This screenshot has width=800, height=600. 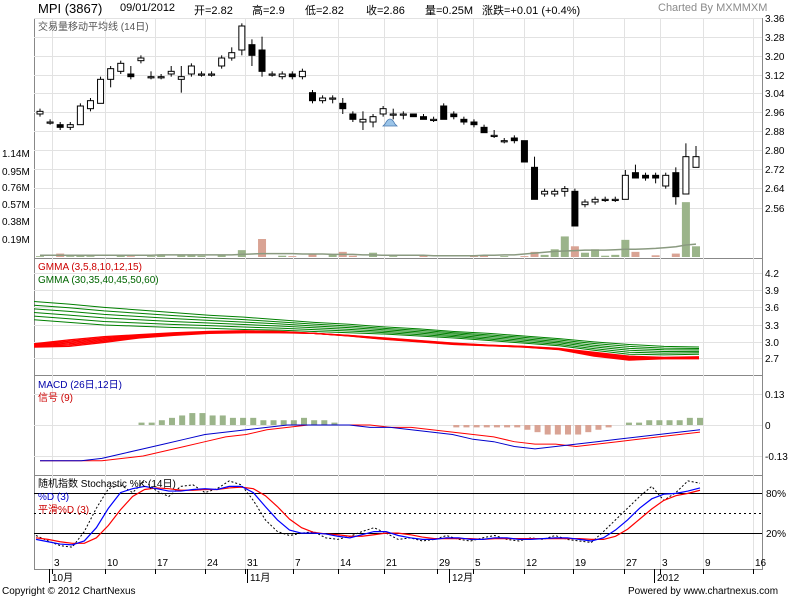 What do you see at coordinates (62, 578) in the screenshot?
I see `month-label: 10月` at bounding box center [62, 578].